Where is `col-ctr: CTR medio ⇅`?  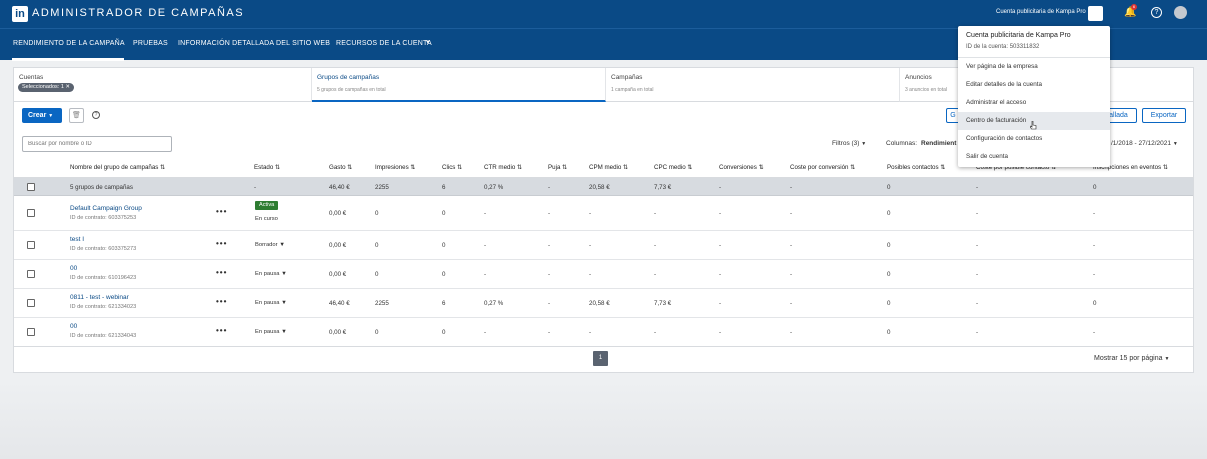 col-ctr: CTR medio ⇅ is located at coordinates (503, 167).